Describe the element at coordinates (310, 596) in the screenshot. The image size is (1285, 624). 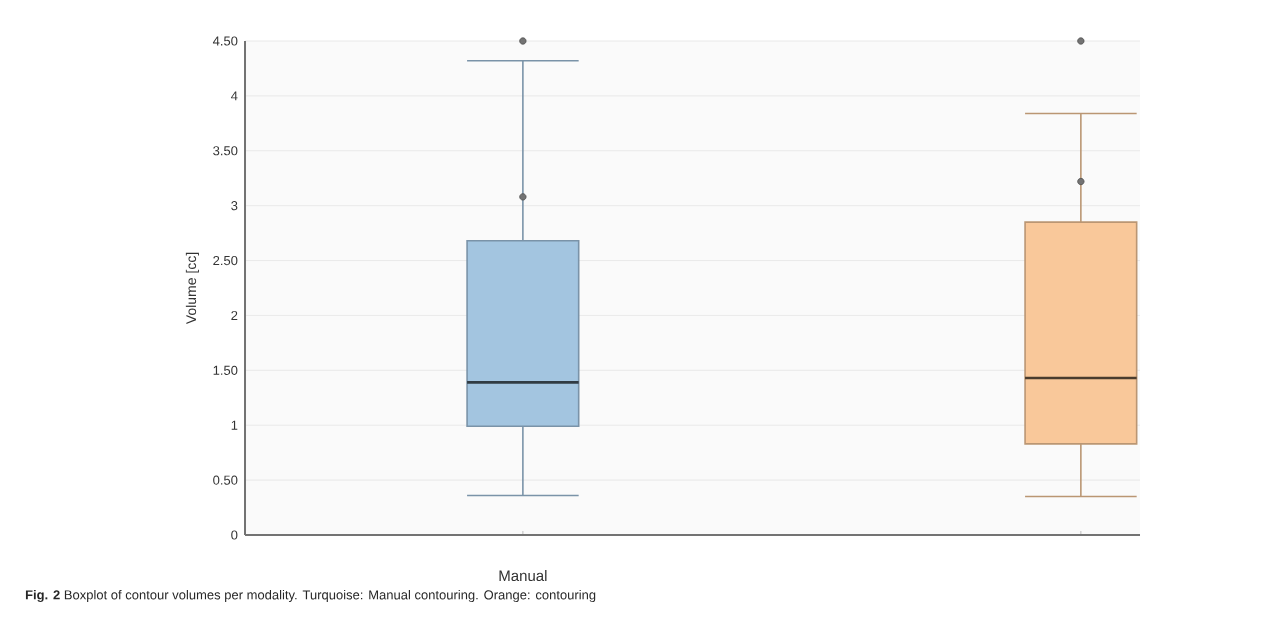
I see `text: Fig. 2 Boxplot of contour volumes per modality. Turquoise: Manual contouring. Orange: contouring` at that location.